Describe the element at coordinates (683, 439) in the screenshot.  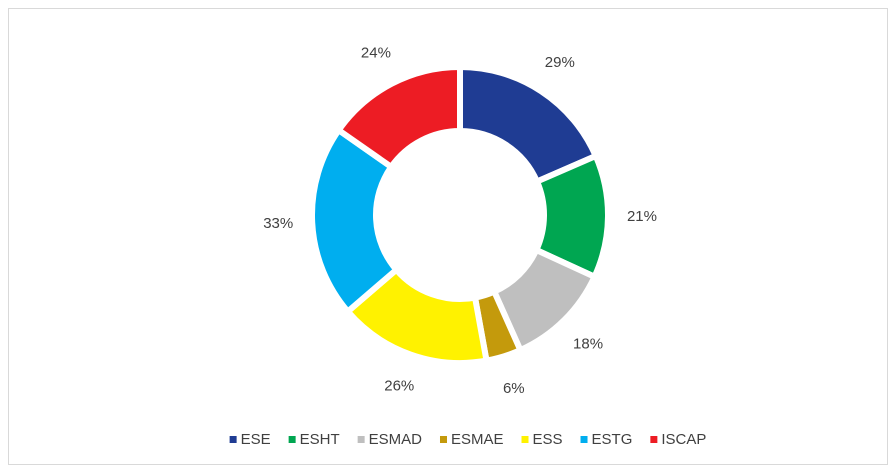
I see `legend-label: ISCAP` at that location.